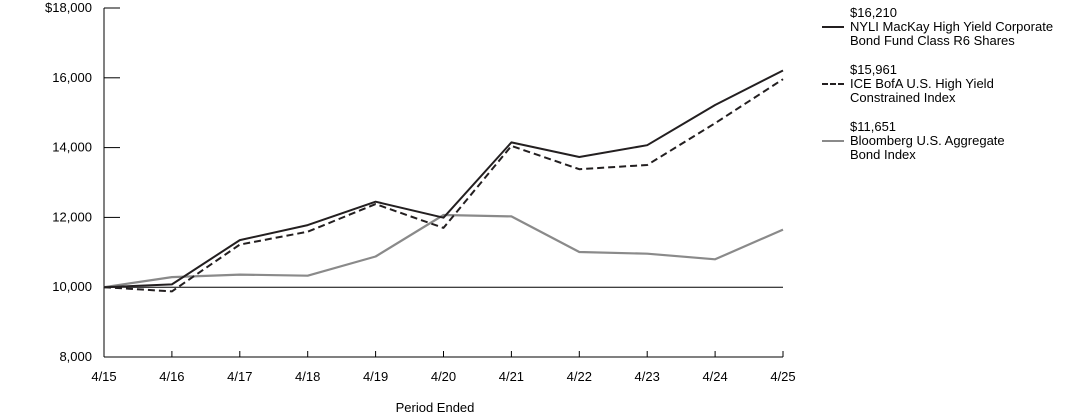  What do you see at coordinates (647, 376) in the screenshot?
I see `x-tick-label: 4/23` at bounding box center [647, 376].